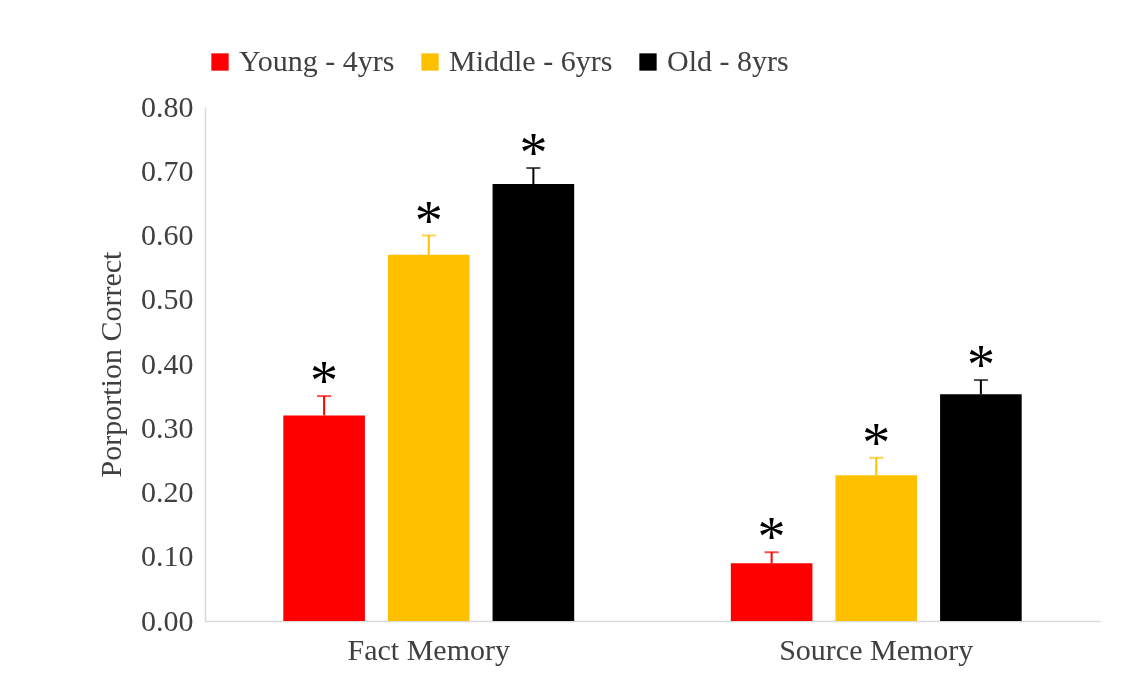 The height and width of the screenshot is (699, 1122). What do you see at coordinates (167, 106) in the screenshot?
I see `y-tick-label: 0.80` at bounding box center [167, 106].